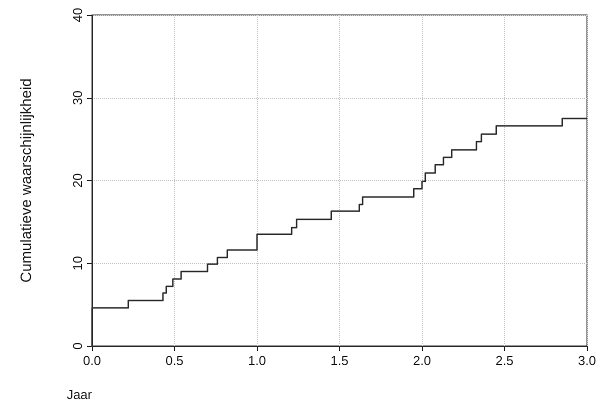 The width and height of the screenshot is (611, 412). I want to click on y-tick-label: 20, so click(77, 180).